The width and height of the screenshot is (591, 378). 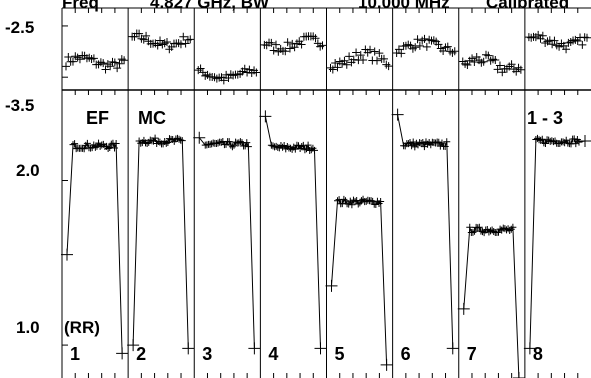 I want to click on baseline-label: 1 - 3, so click(x=545, y=118).